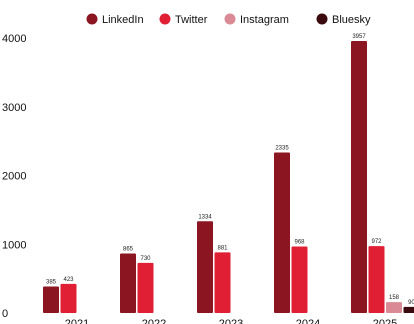 This screenshot has height=324, width=414. Describe the element at coordinates (5, 314) in the screenshot. I see `y-tick-label: 0` at that location.